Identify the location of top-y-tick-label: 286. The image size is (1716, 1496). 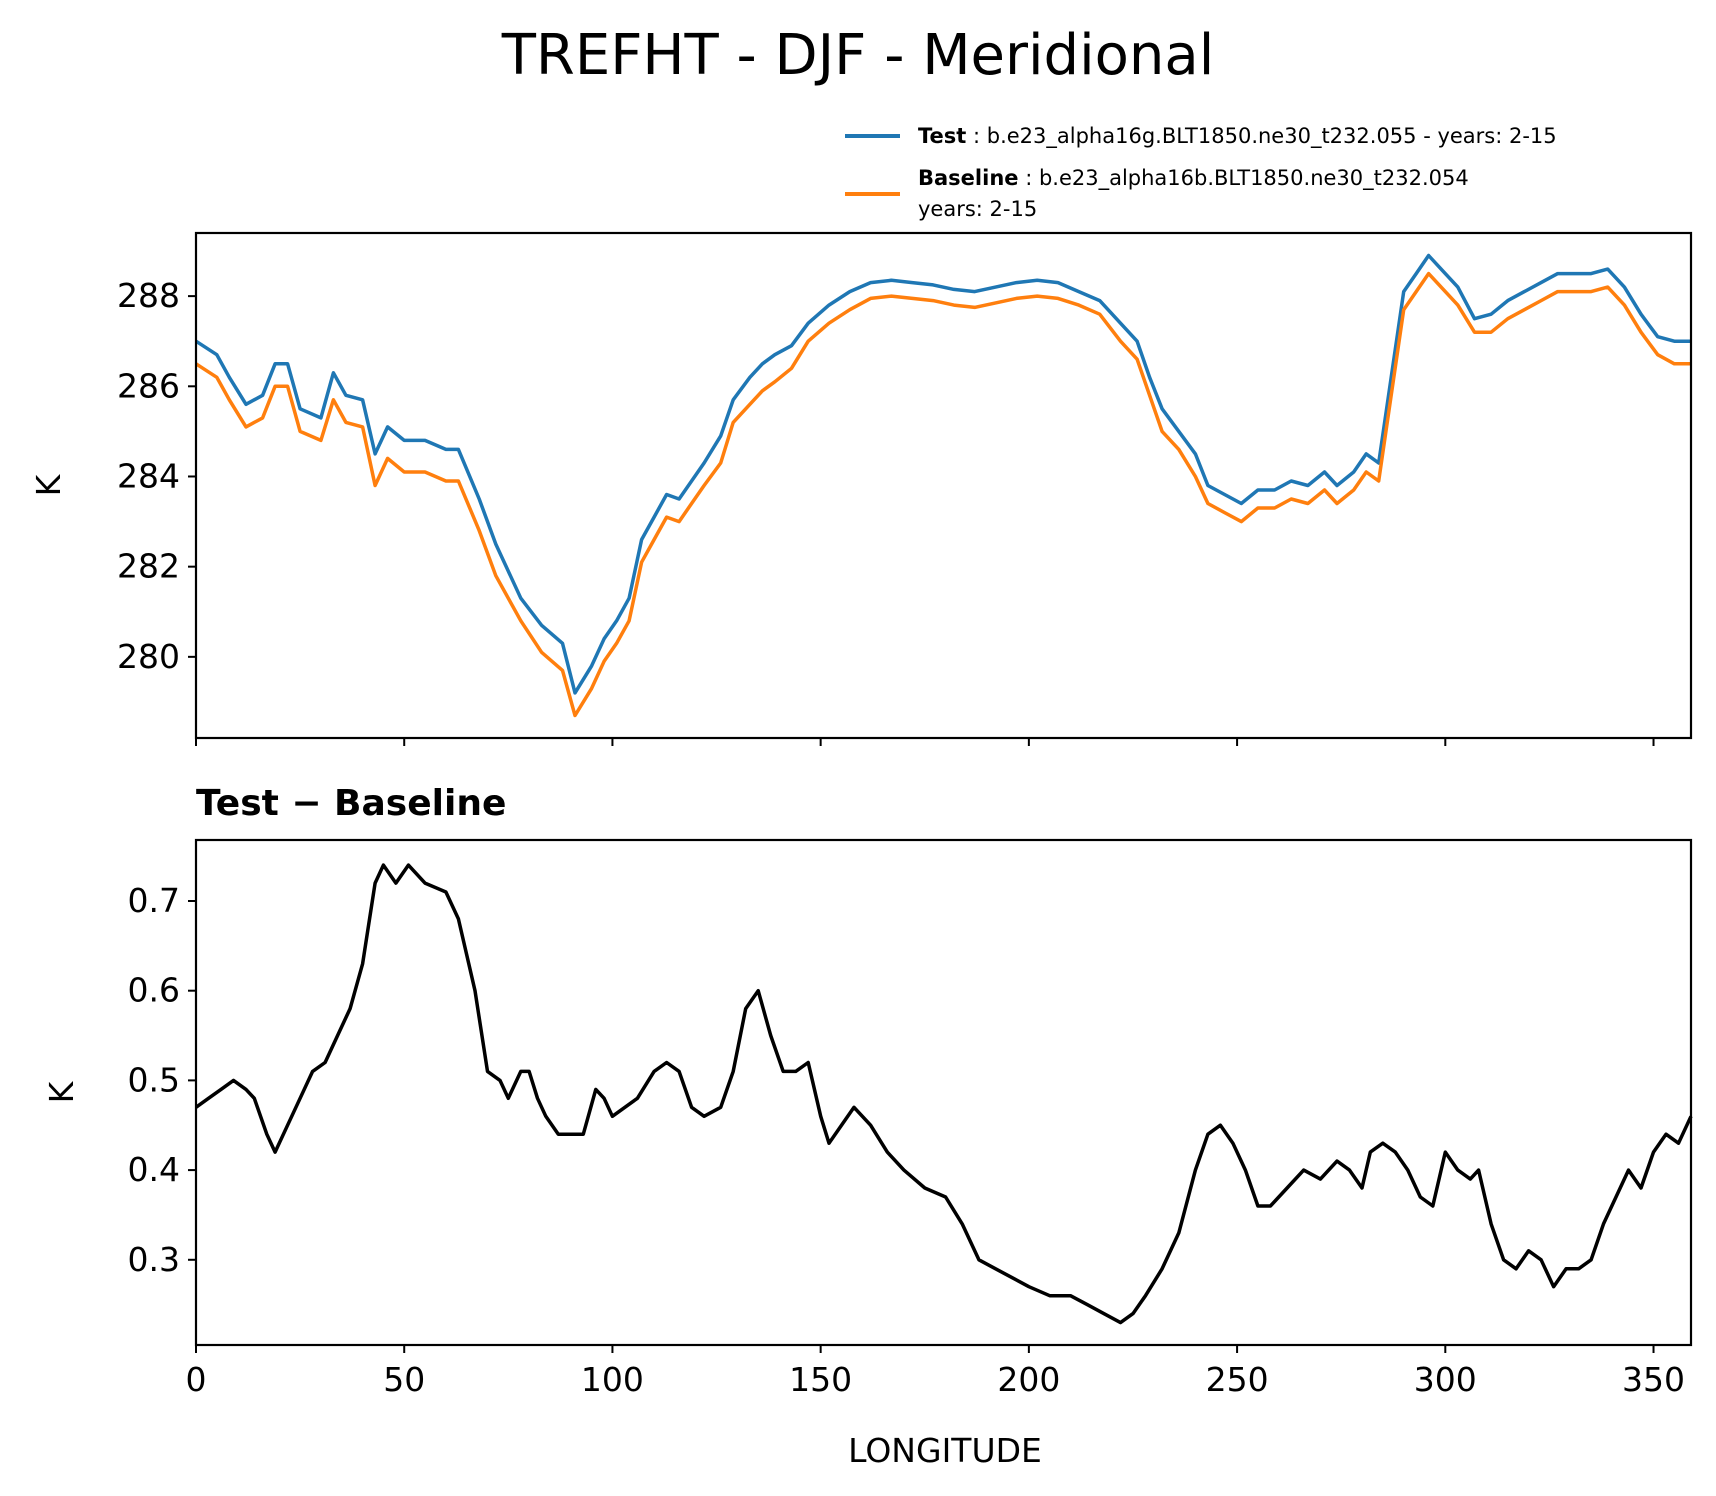
(148, 385).